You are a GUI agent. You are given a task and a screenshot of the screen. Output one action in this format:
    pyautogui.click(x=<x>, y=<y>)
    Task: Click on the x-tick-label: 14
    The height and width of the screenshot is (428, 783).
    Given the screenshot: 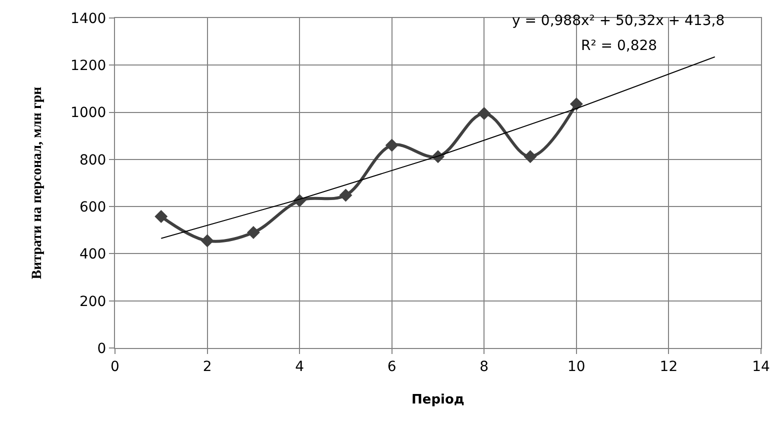 What is the action you would take?
    pyautogui.click(x=761, y=366)
    